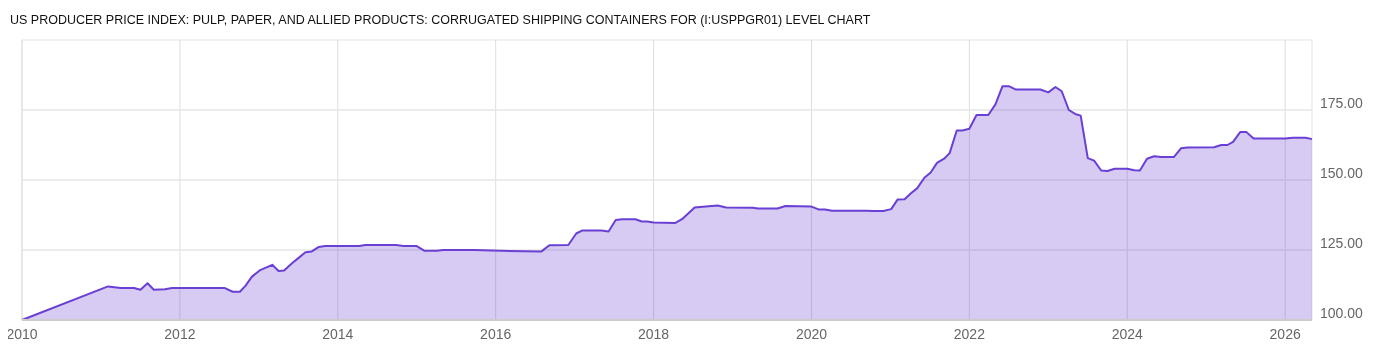 Image resolution: width=1400 pixels, height=357 pixels. Describe the element at coordinates (180, 334) in the screenshot. I see `x-tick-label: 2012` at that location.